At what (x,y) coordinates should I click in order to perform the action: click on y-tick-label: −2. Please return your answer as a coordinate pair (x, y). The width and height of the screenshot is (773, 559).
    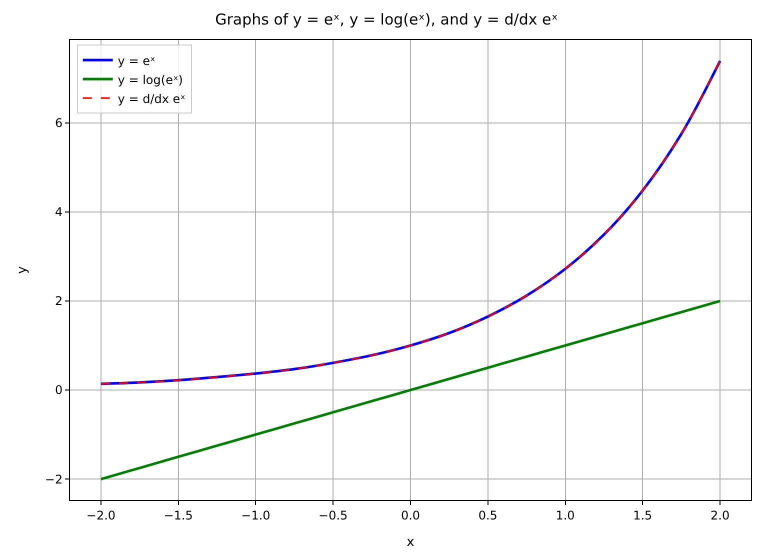
    Looking at the image, I should click on (53, 479).